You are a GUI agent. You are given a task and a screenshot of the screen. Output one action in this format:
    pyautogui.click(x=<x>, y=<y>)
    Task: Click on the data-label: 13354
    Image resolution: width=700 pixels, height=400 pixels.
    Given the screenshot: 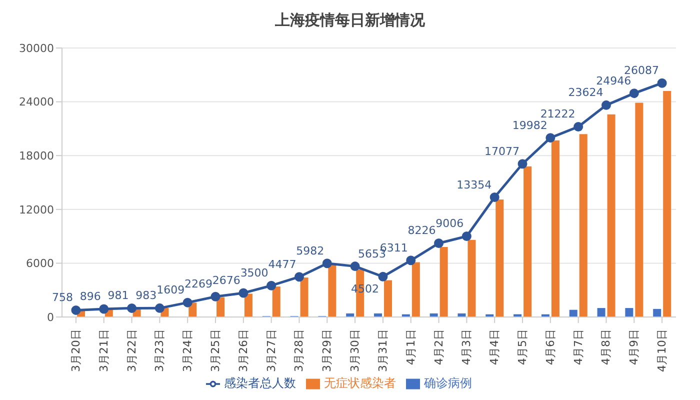 What is the action you would take?
    pyautogui.click(x=474, y=185)
    